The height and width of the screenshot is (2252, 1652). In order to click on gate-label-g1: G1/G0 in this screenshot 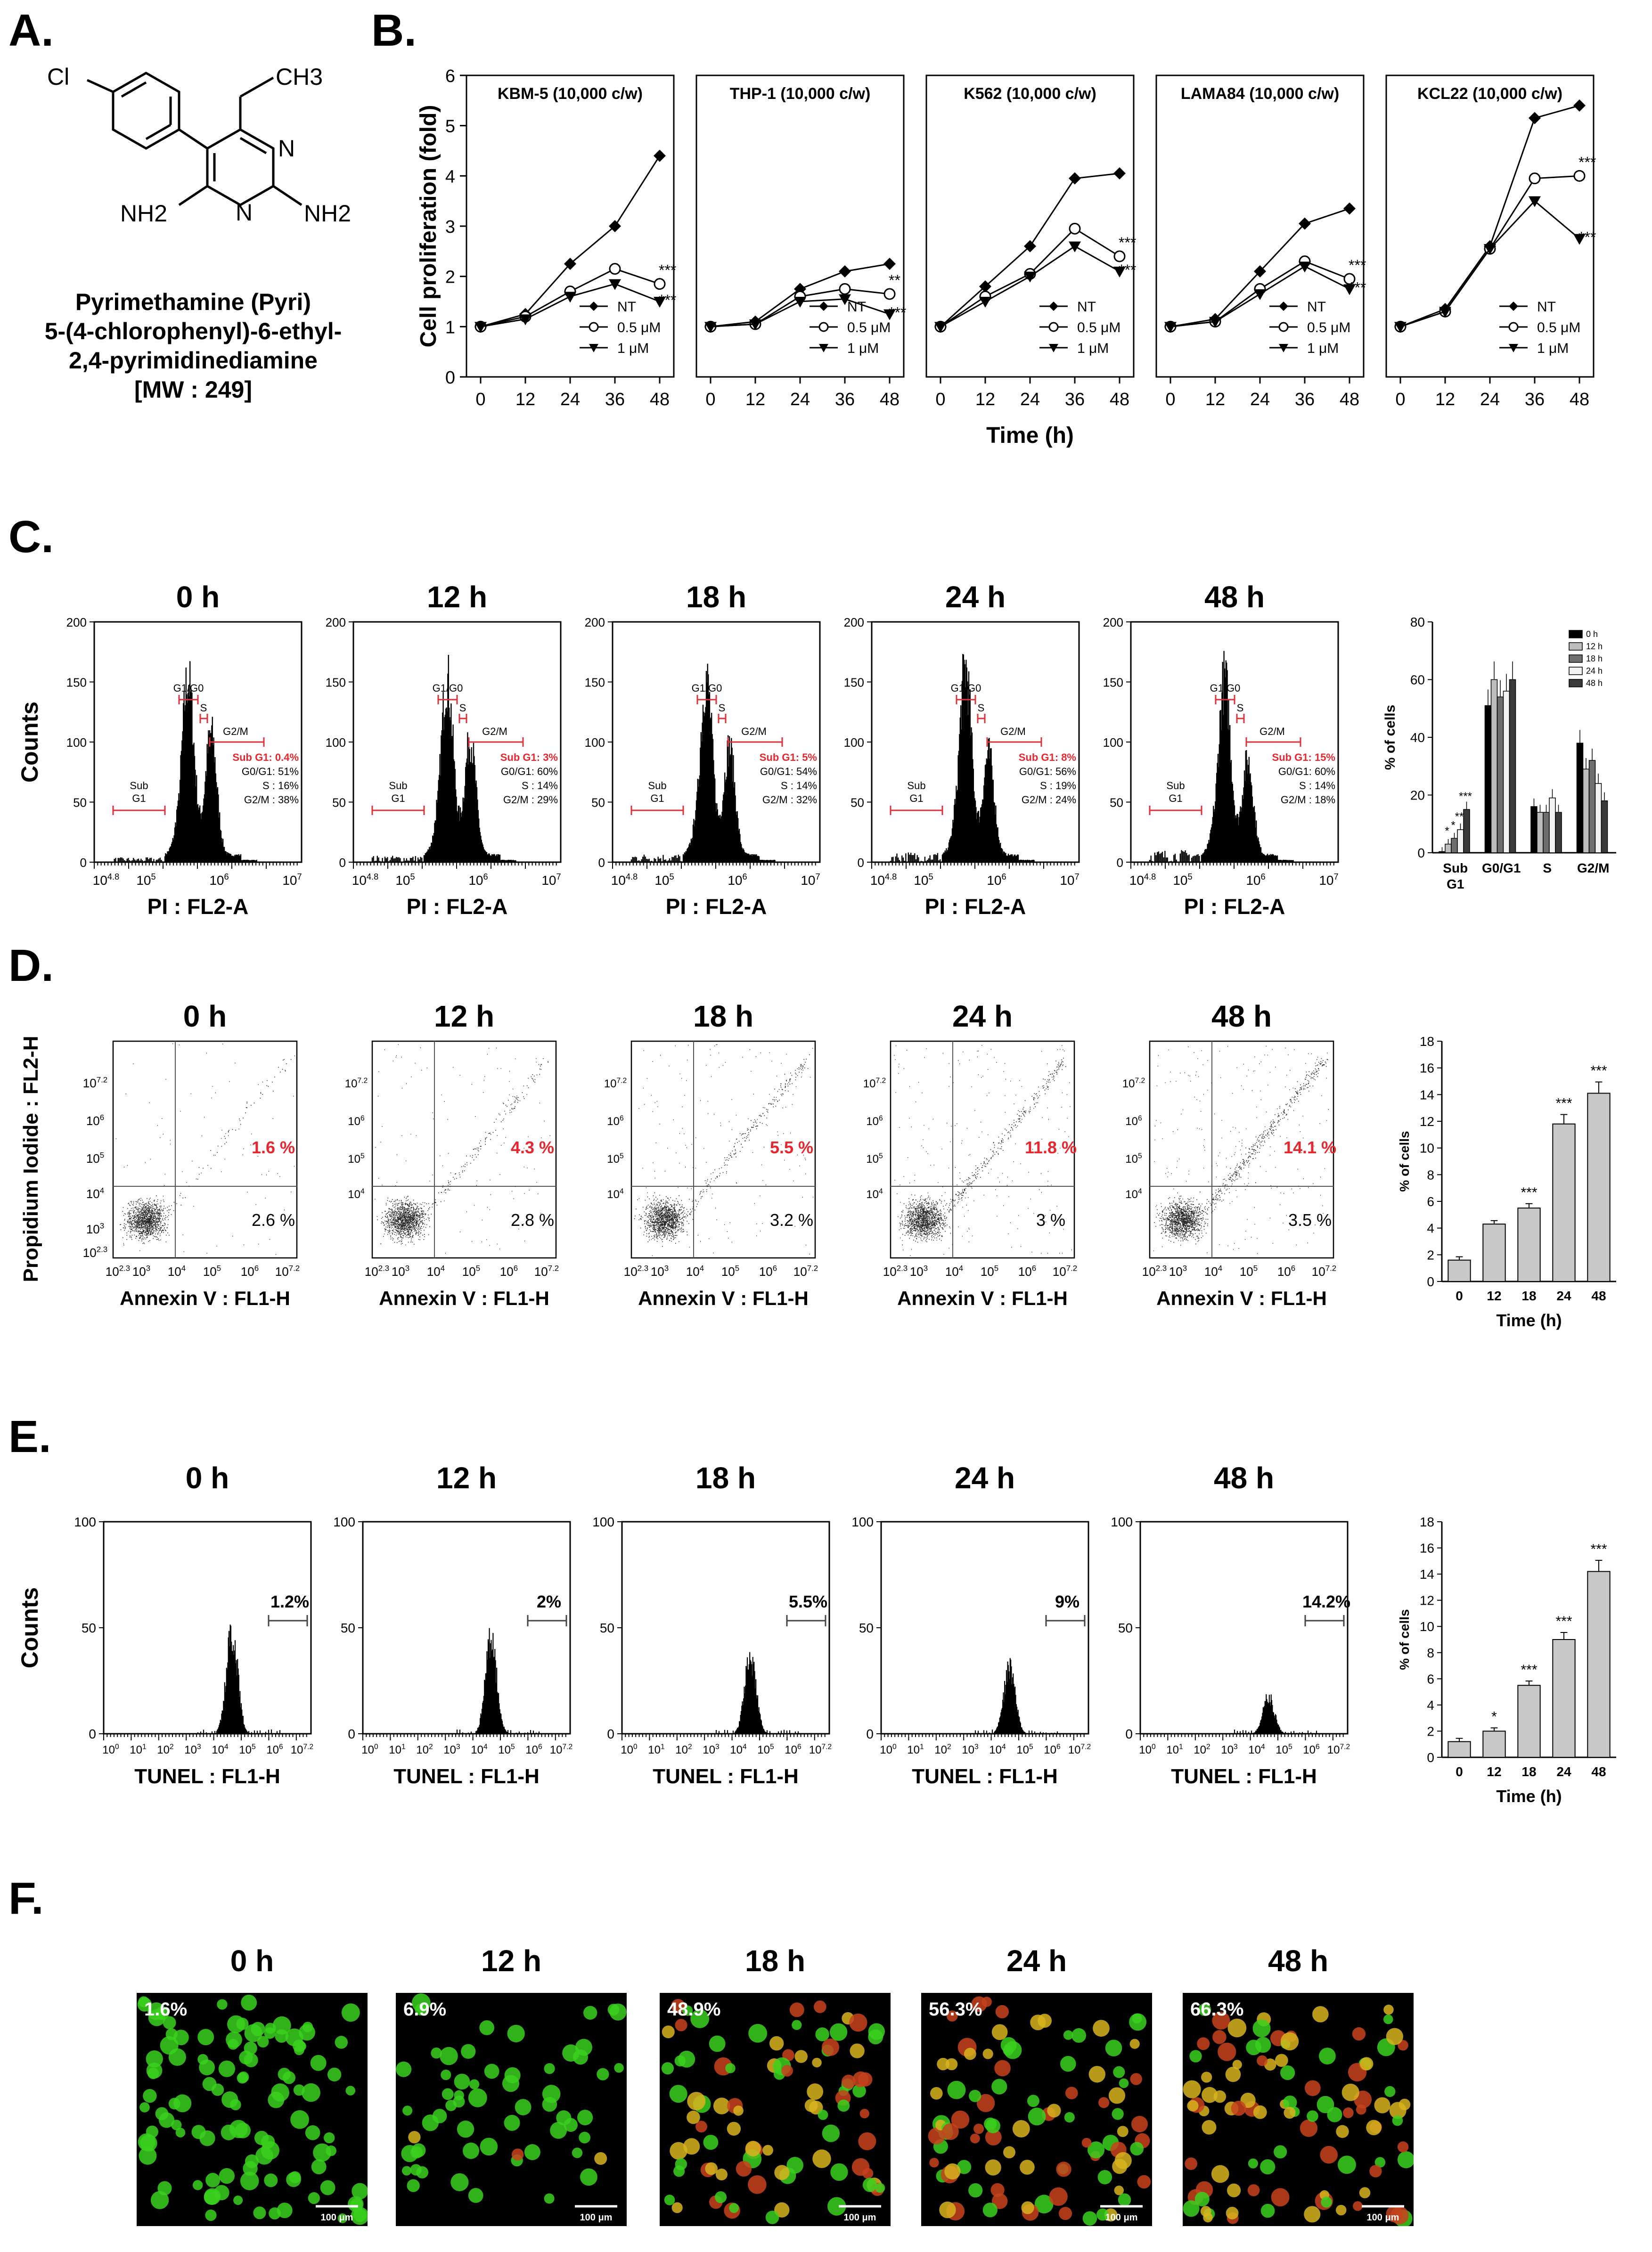, I will do `click(966, 688)`.